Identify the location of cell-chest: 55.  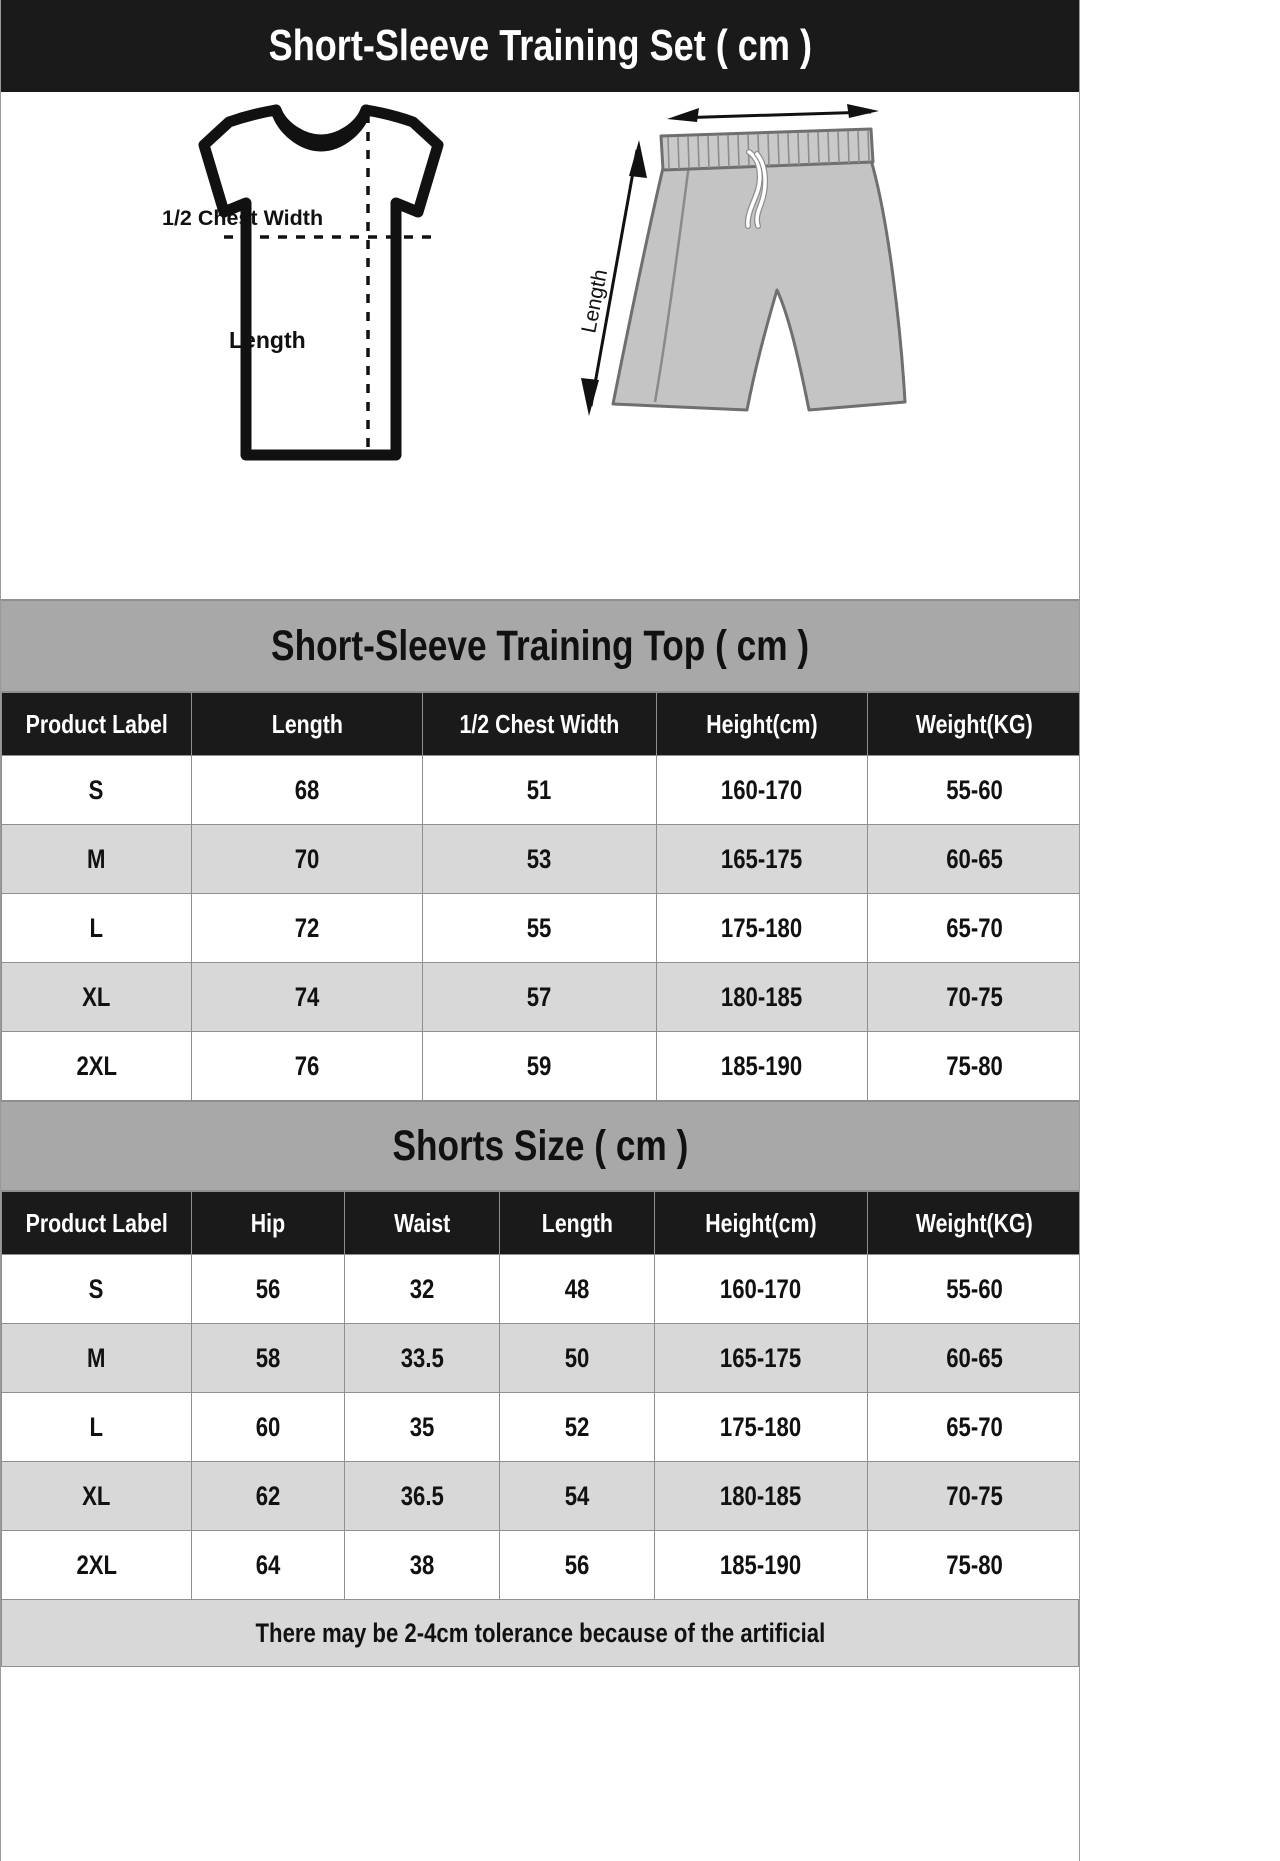
(539, 928).